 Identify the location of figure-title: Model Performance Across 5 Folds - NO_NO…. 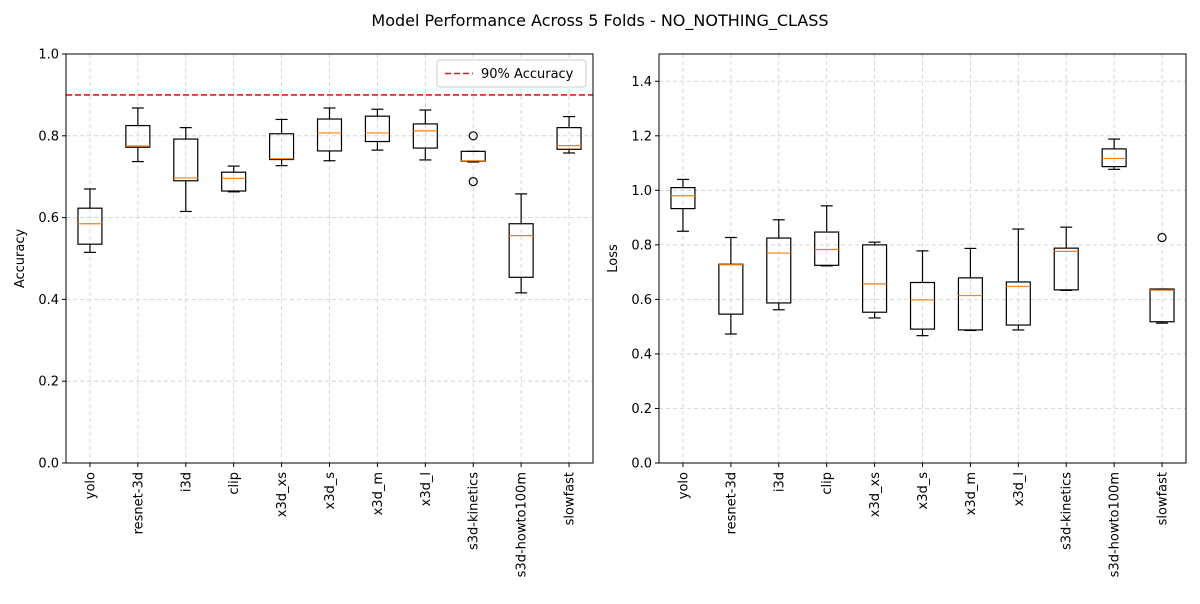
(599, 21).